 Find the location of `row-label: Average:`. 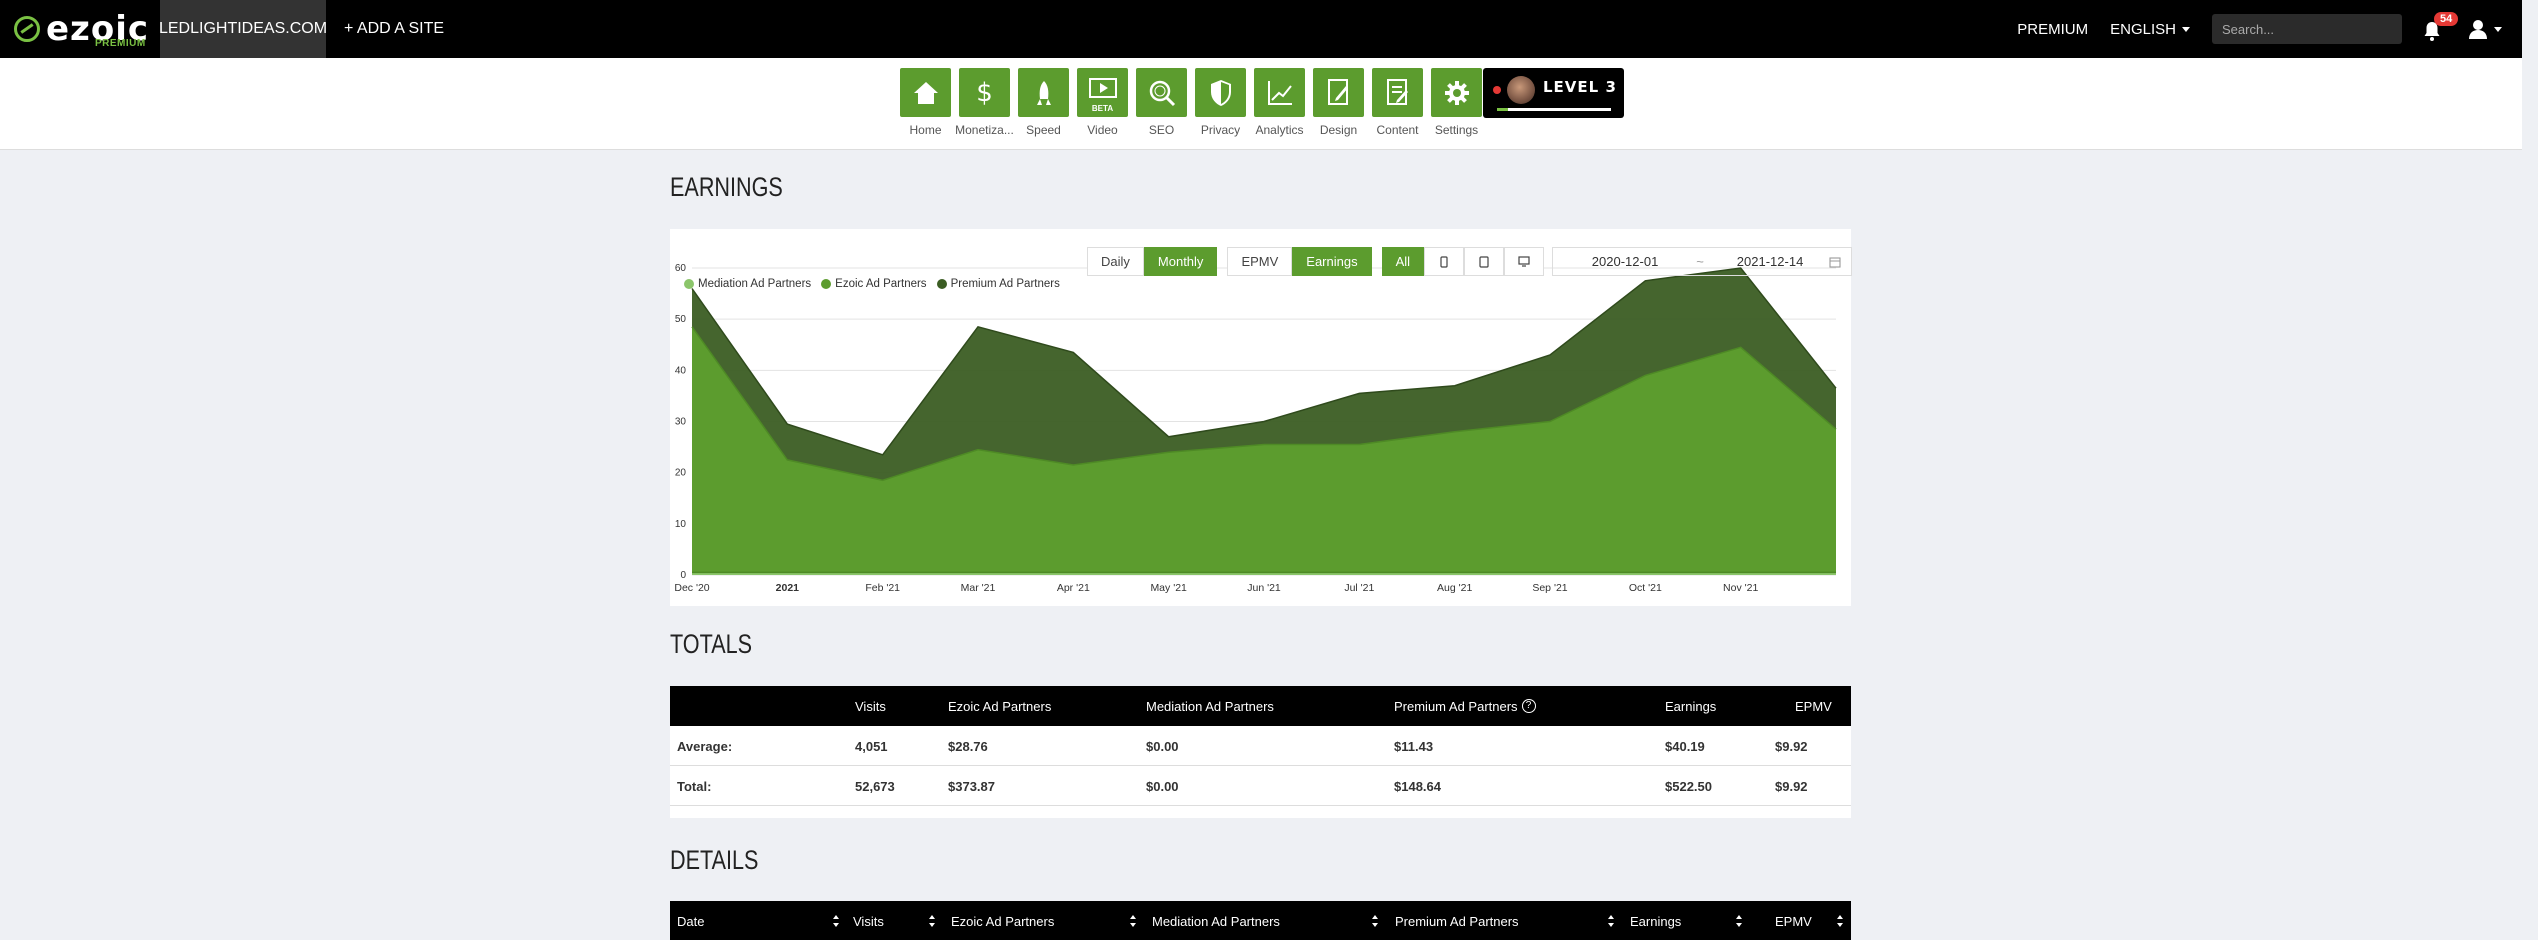

row-label: Average: is located at coordinates (705, 746).